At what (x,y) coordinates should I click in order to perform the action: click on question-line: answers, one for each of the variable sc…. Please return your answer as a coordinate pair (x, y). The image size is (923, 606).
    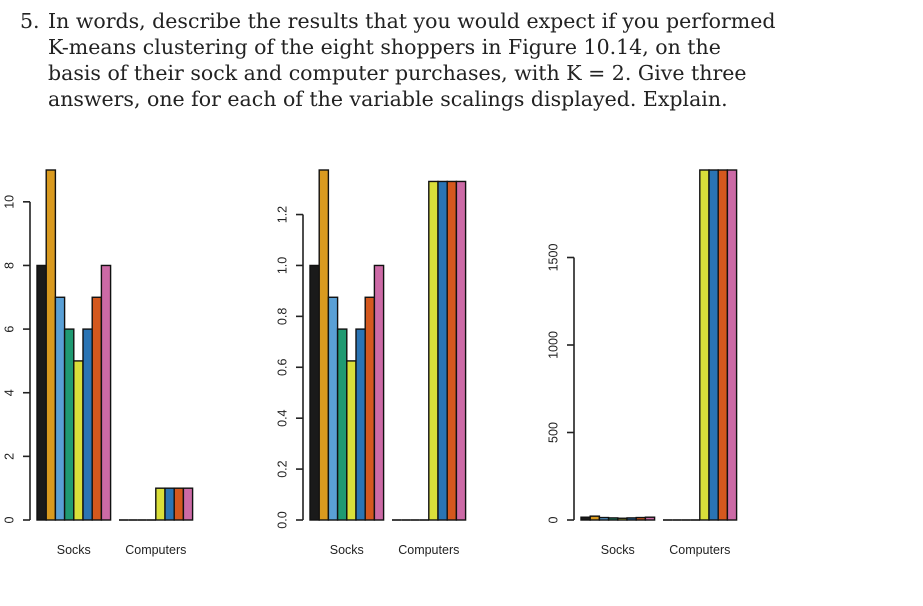
    Looking at the image, I should click on (388, 99).